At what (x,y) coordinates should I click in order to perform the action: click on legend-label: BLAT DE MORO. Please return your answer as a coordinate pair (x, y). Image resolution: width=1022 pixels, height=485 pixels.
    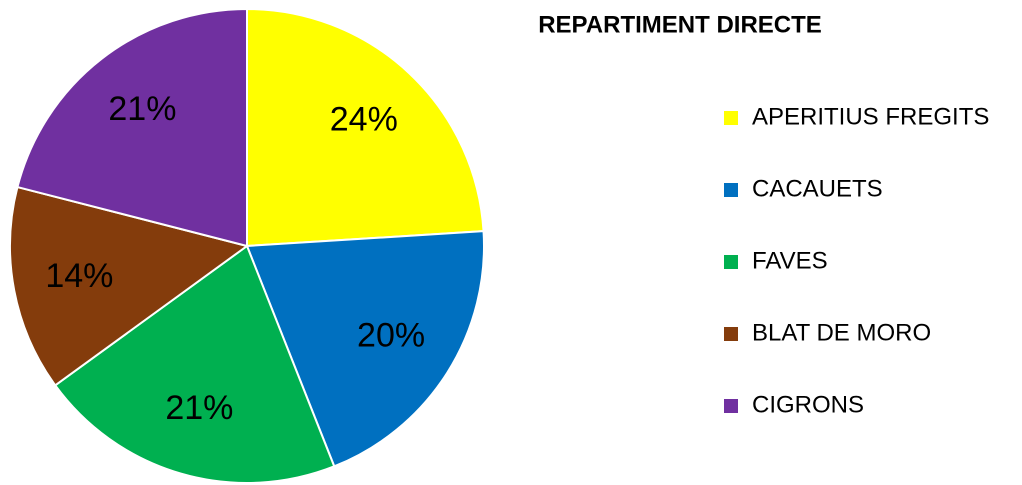
    Looking at the image, I should click on (841, 332).